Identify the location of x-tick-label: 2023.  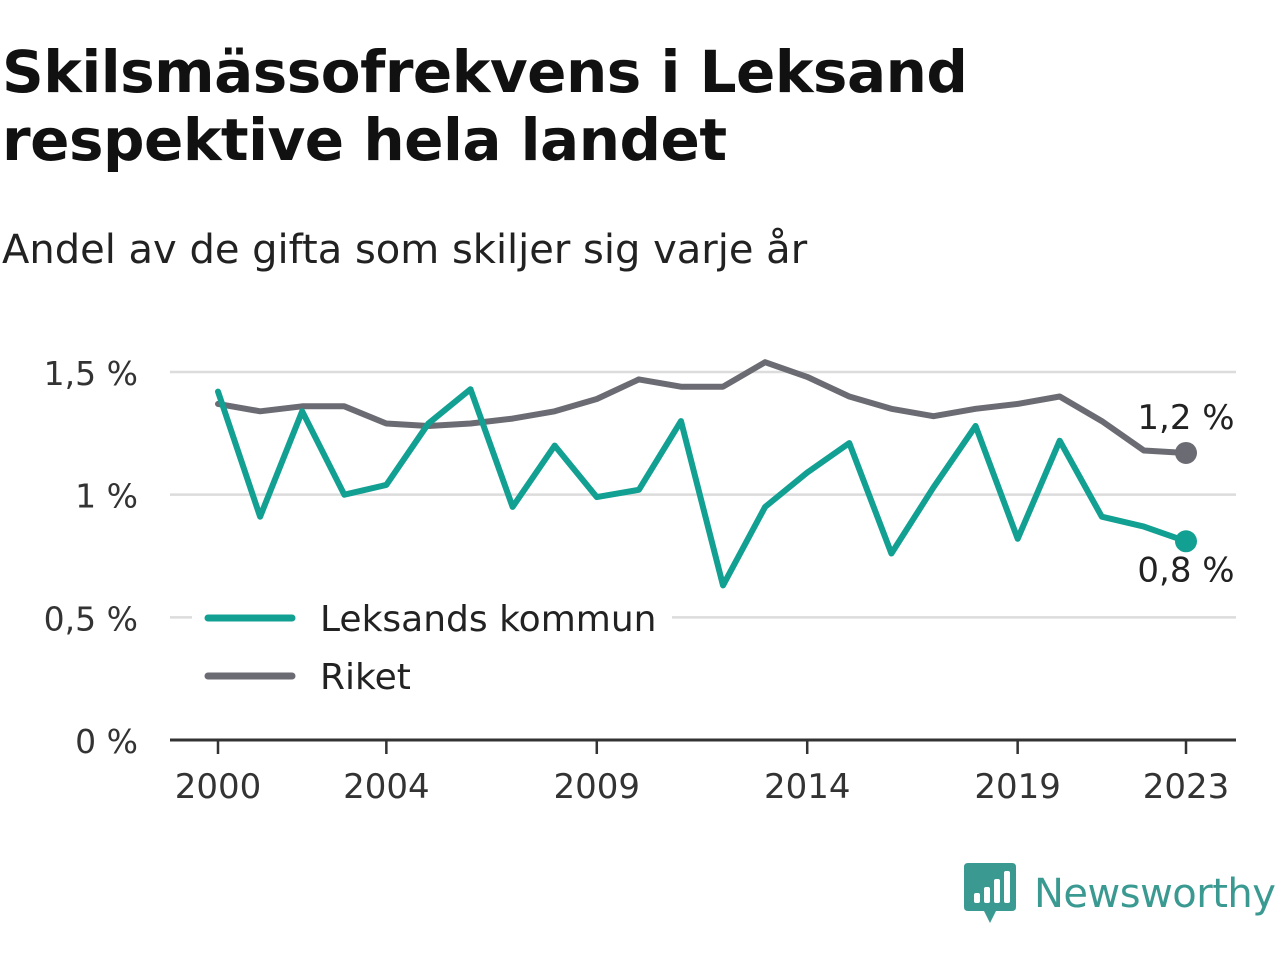
(1186, 787).